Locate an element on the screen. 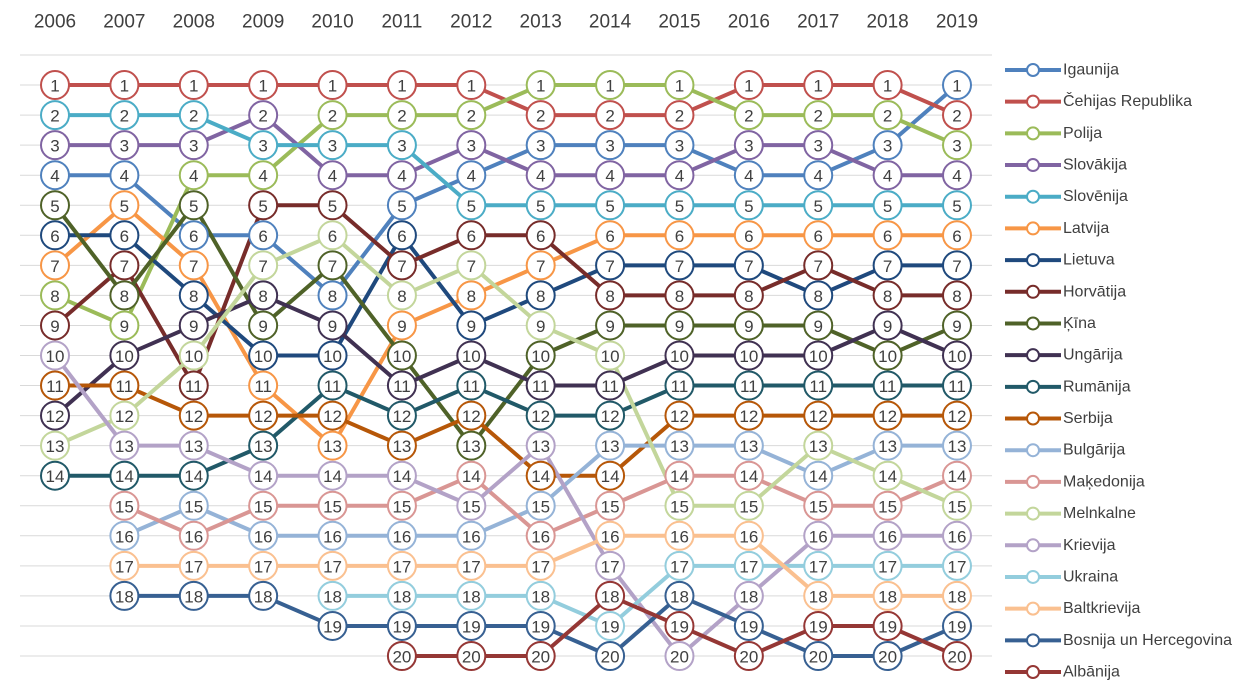 This screenshot has height=680, width=1249. legend-label: Albānija is located at coordinates (1091, 672).